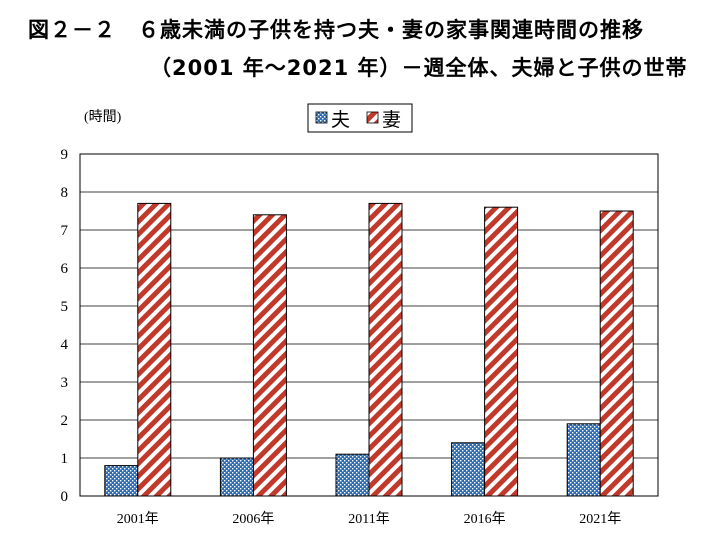 The height and width of the screenshot is (544, 720). What do you see at coordinates (485, 519) in the screenshot?
I see `x-tick-label: 2016年` at bounding box center [485, 519].